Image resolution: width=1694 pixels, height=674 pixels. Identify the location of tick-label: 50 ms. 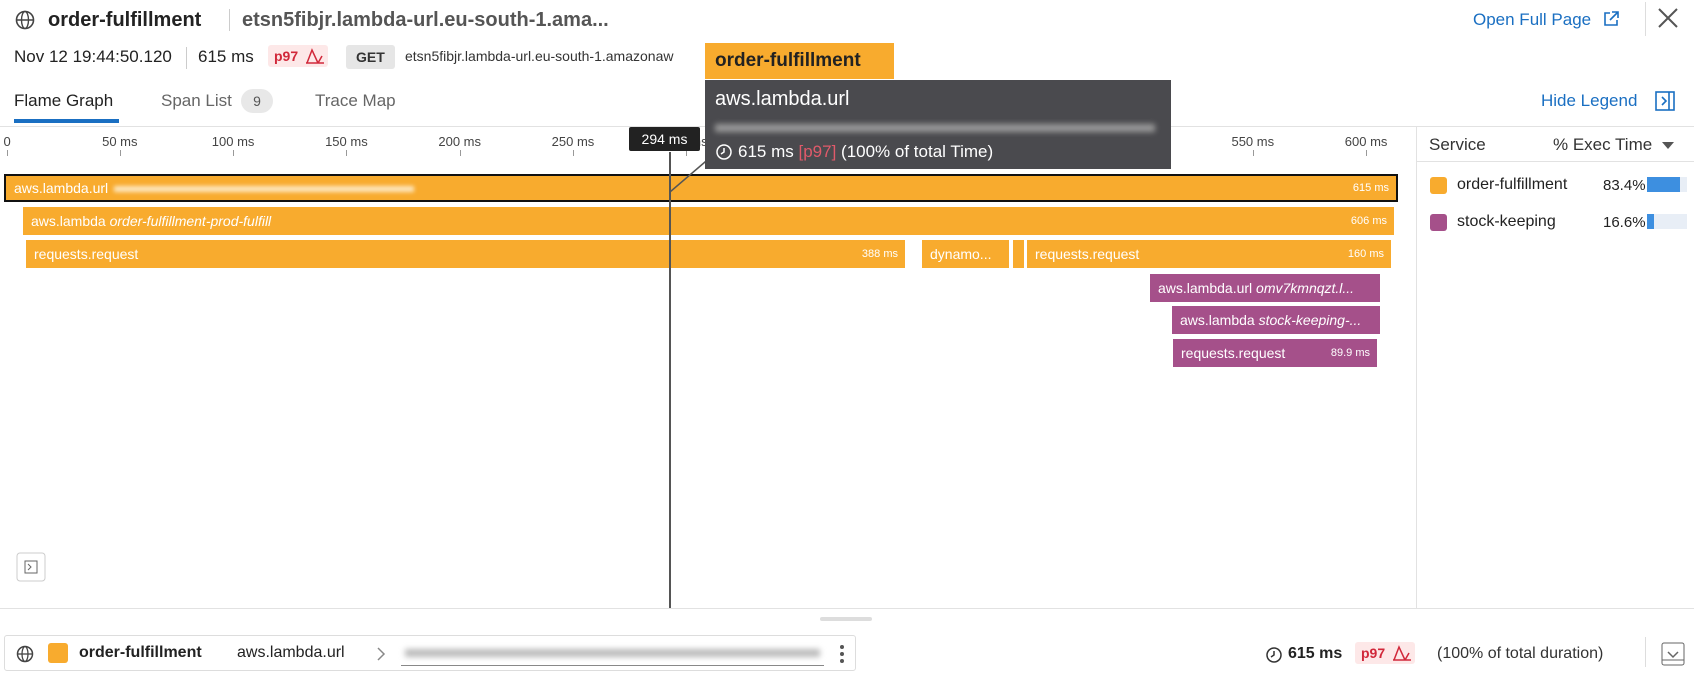
(120, 141).